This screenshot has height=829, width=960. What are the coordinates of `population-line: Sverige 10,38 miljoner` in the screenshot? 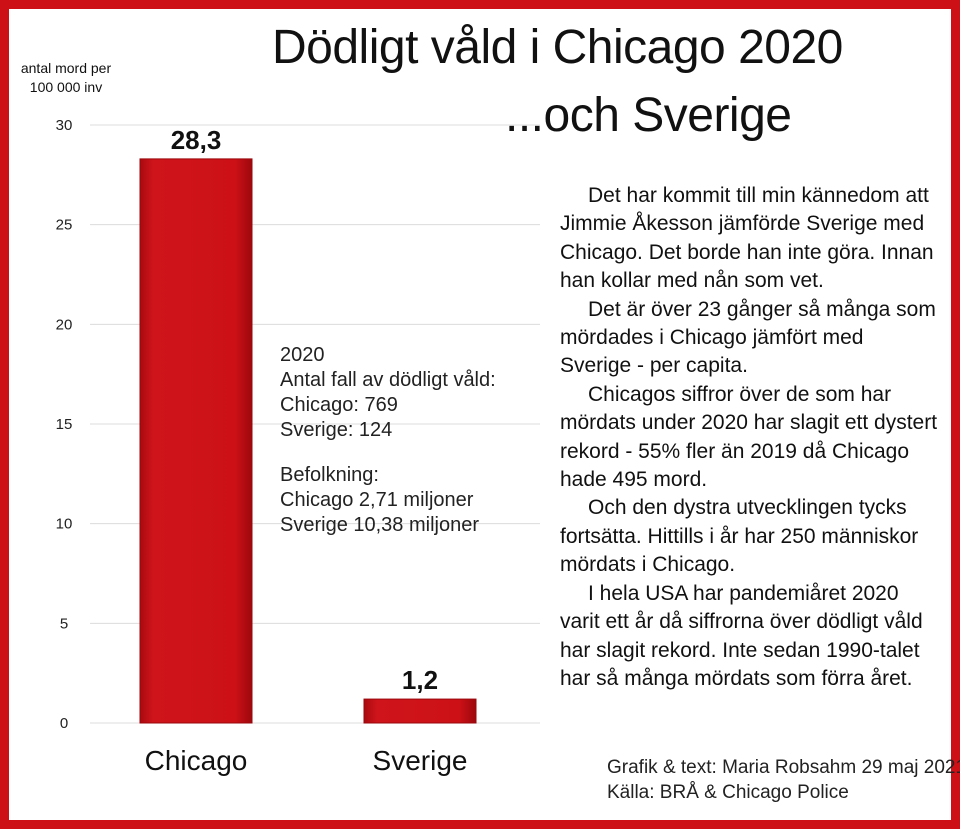 It's located at (379, 525).